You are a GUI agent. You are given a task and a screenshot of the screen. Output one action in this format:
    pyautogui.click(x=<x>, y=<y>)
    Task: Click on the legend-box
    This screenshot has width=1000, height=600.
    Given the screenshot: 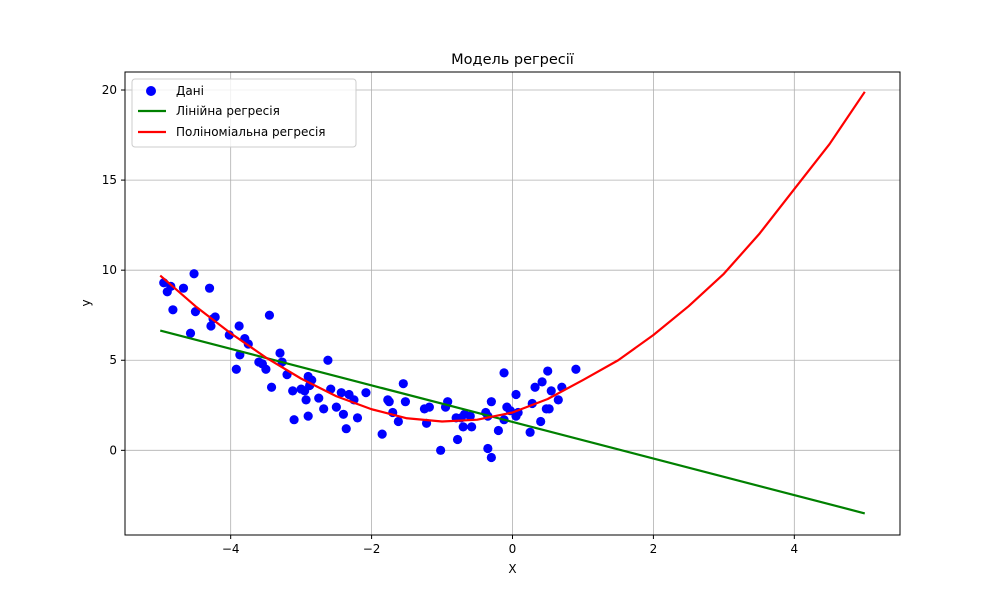 What is the action you would take?
    pyautogui.click(x=244, y=113)
    